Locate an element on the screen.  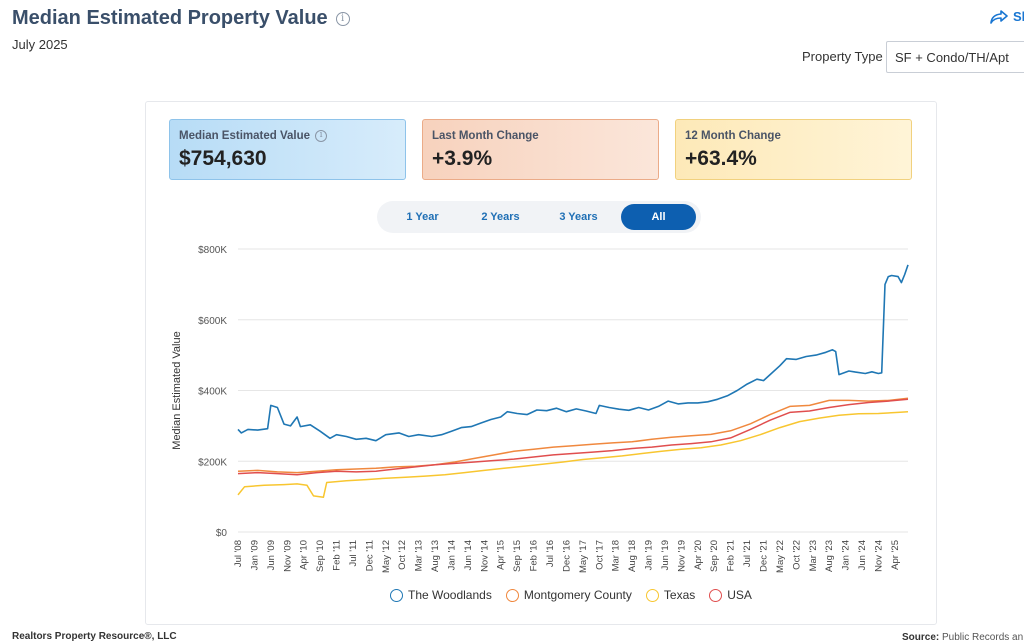
x-tick-label: Nov '24 is located at coordinates (878, 556).